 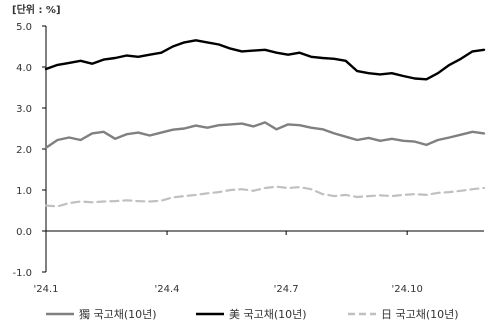 What do you see at coordinates (24, 232) in the screenshot?
I see `y-tick-label: 0.0` at bounding box center [24, 232].